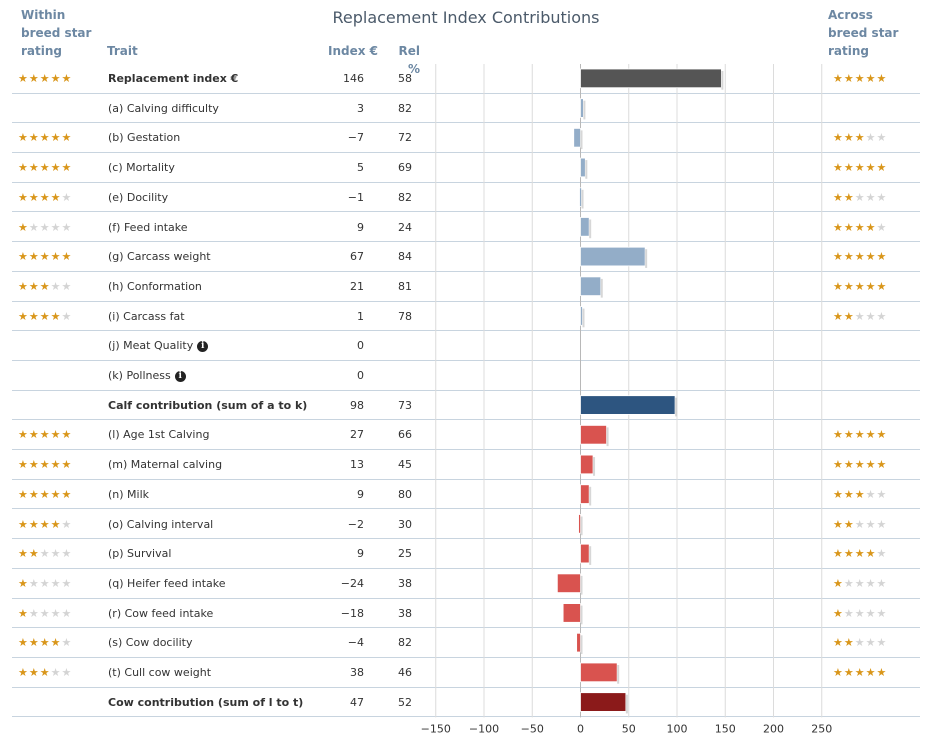 The height and width of the screenshot is (743, 938). I want to click on trait-label: (n) Milk, so click(129, 494).